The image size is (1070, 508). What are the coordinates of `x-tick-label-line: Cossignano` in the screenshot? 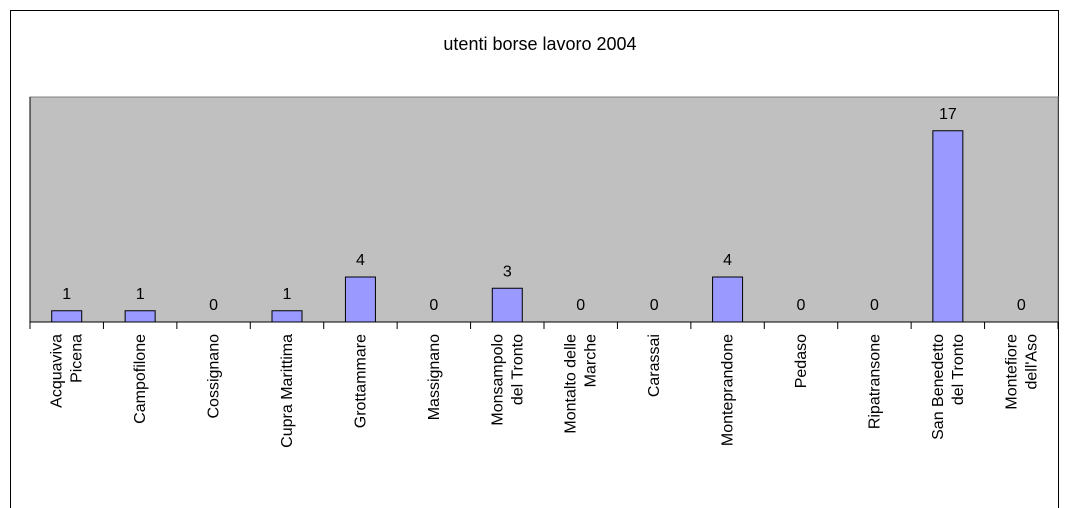 It's located at (214, 376).